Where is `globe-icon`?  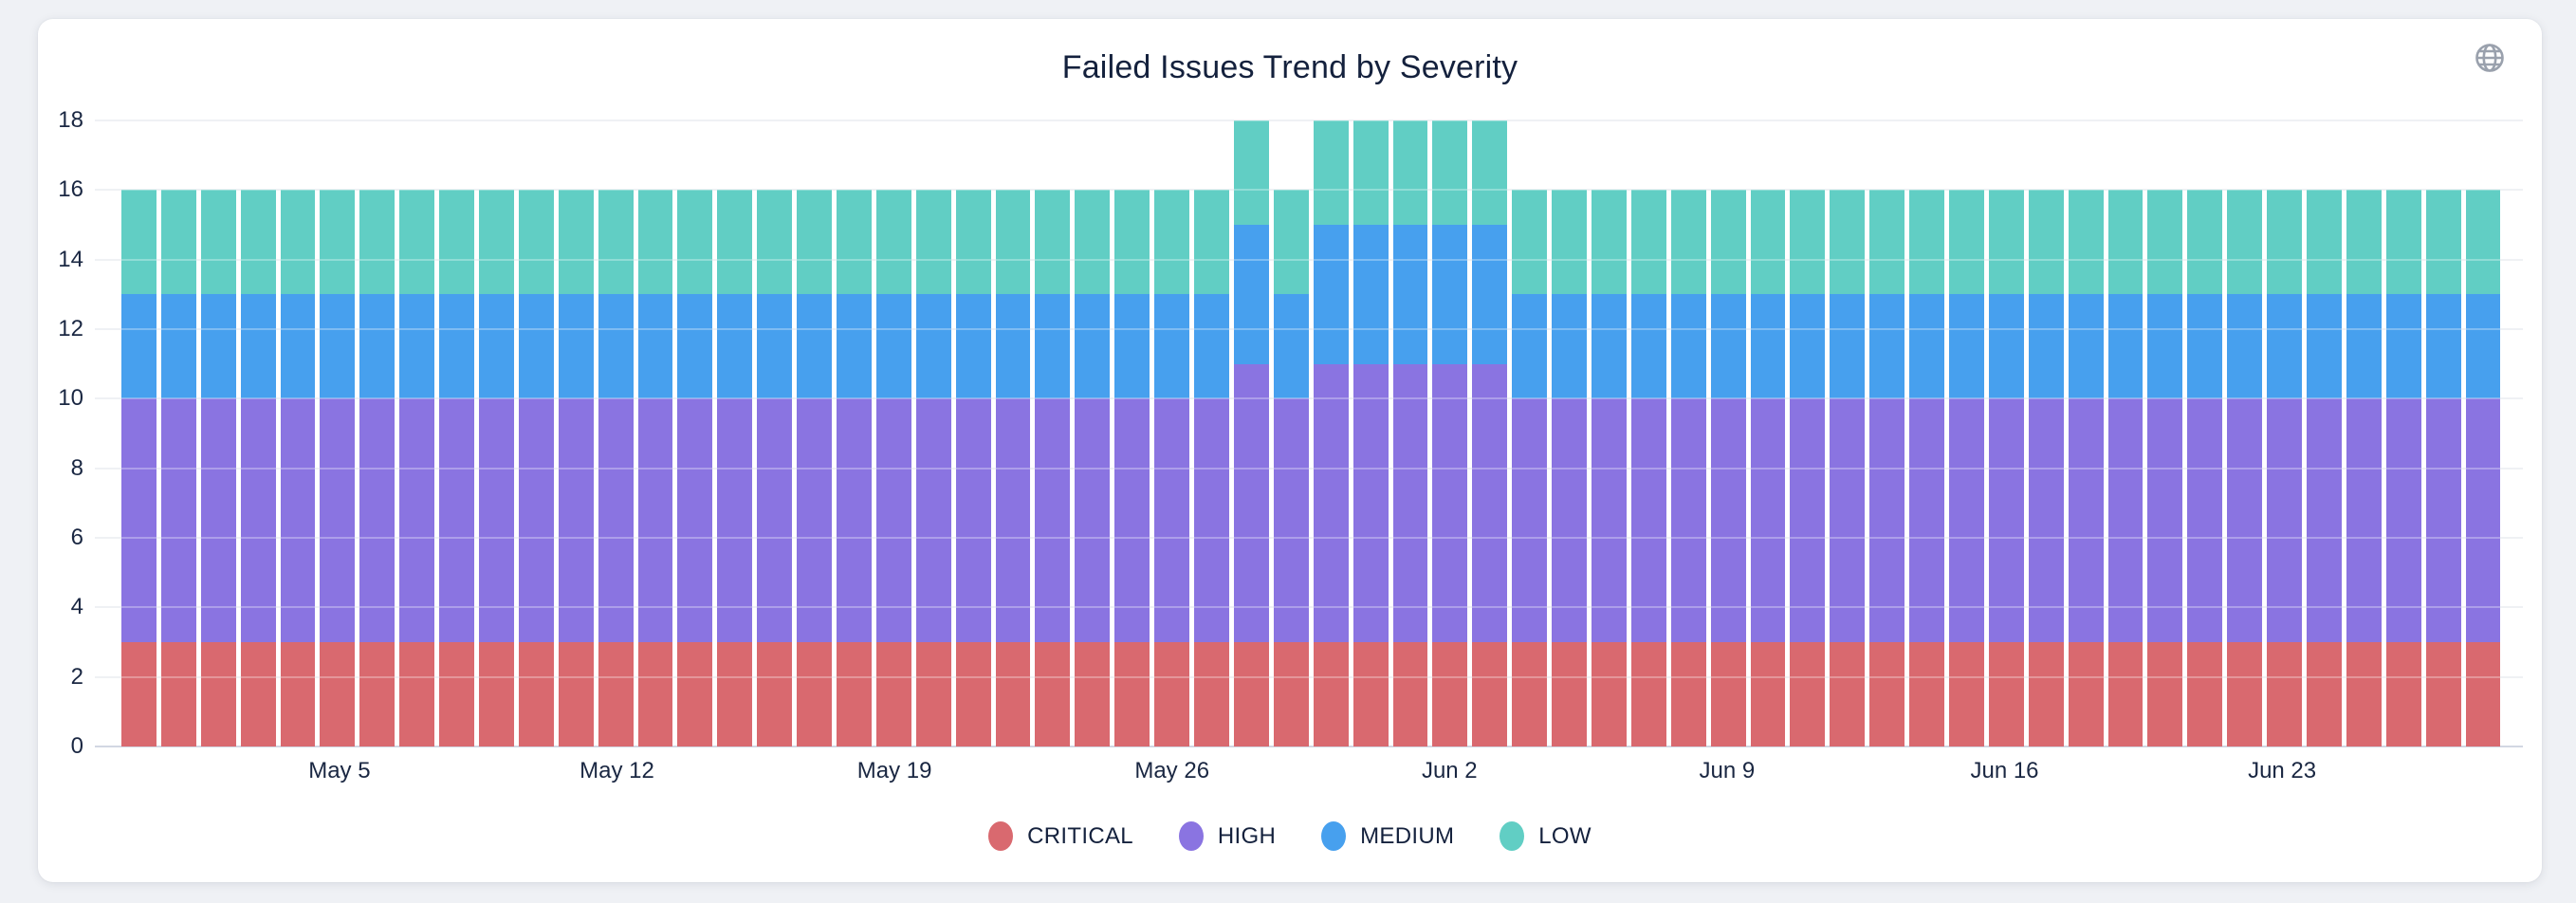
globe-icon is located at coordinates (2490, 58).